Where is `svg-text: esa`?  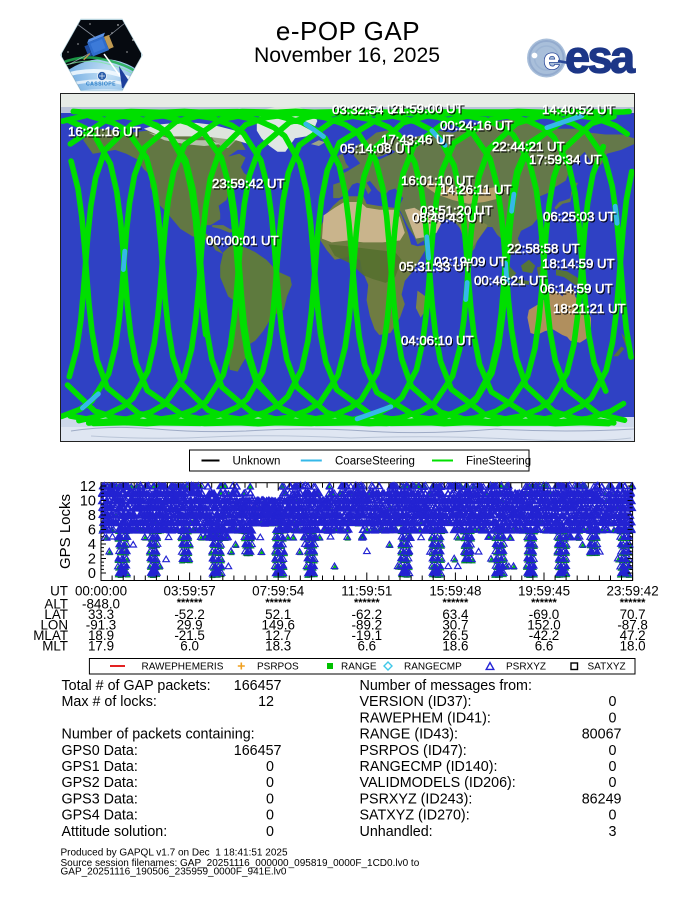
svg-text: esa is located at coordinates (600, 57).